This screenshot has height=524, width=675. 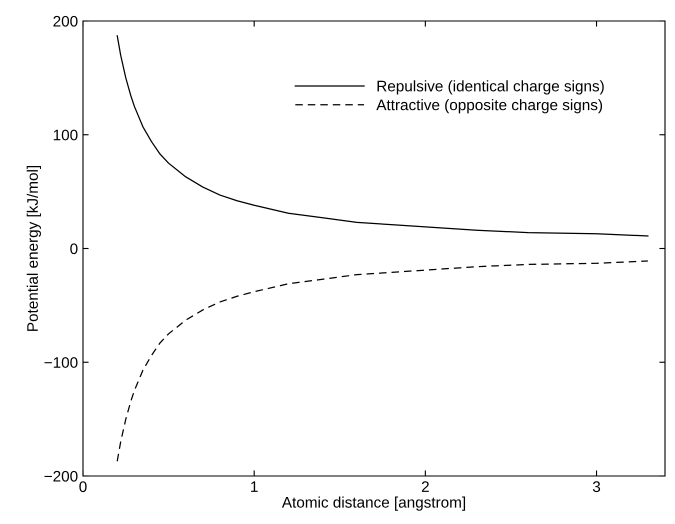 I want to click on y-tick-label: 200, so click(x=65, y=21).